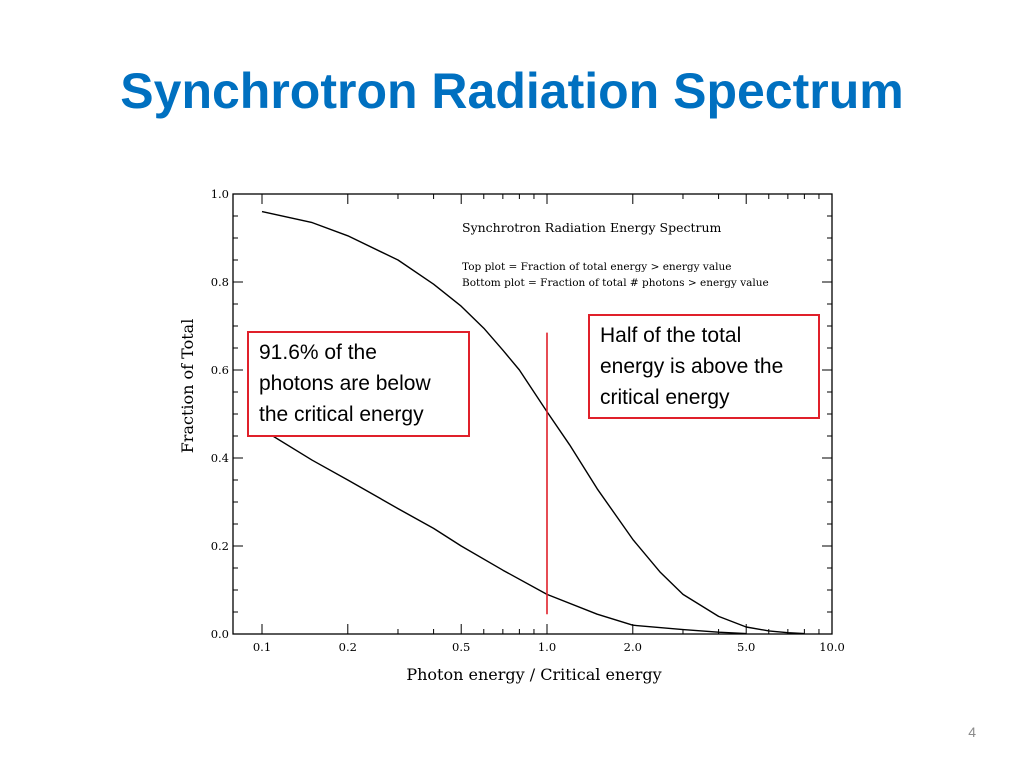  Describe the element at coordinates (220, 634) in the screenshot. I see `y-tick-label: 0.0` at that location.